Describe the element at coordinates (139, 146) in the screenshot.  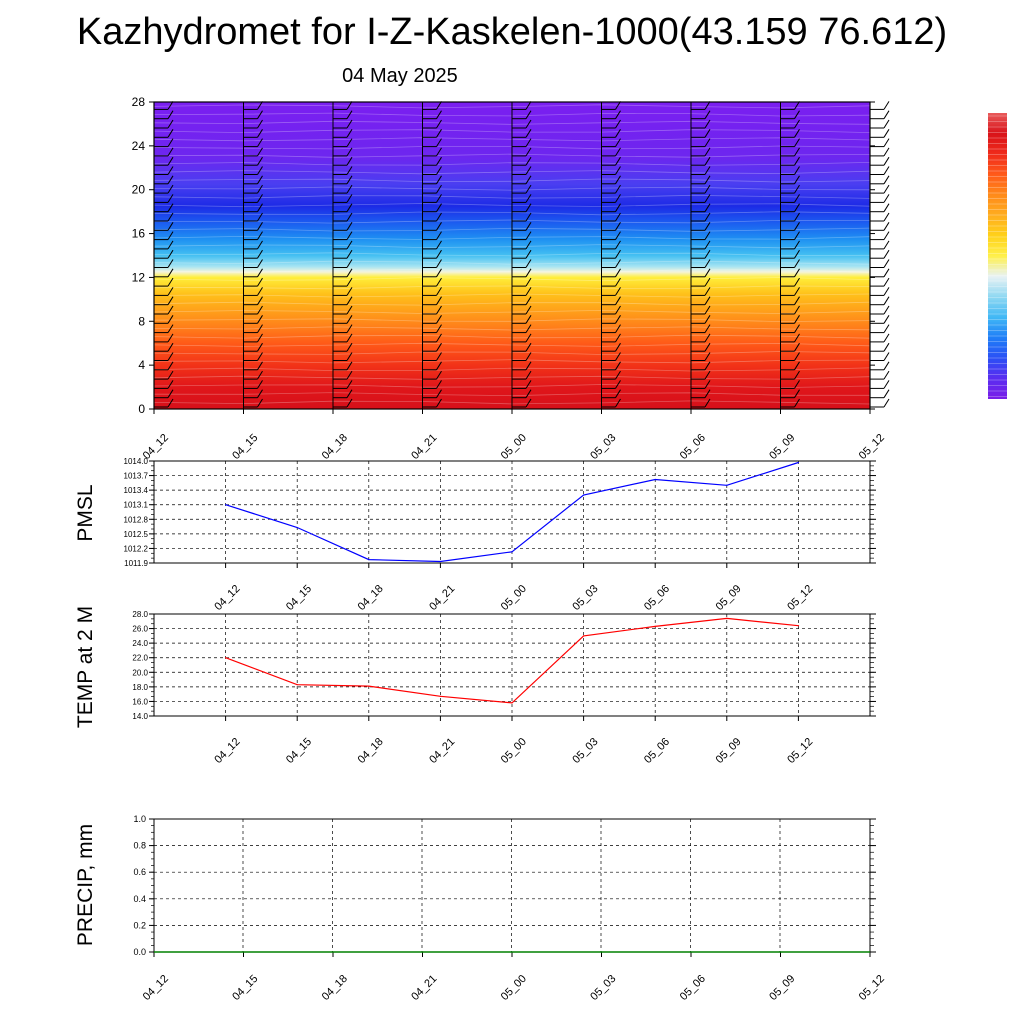
I see `y-tick-label: 24` at that location.